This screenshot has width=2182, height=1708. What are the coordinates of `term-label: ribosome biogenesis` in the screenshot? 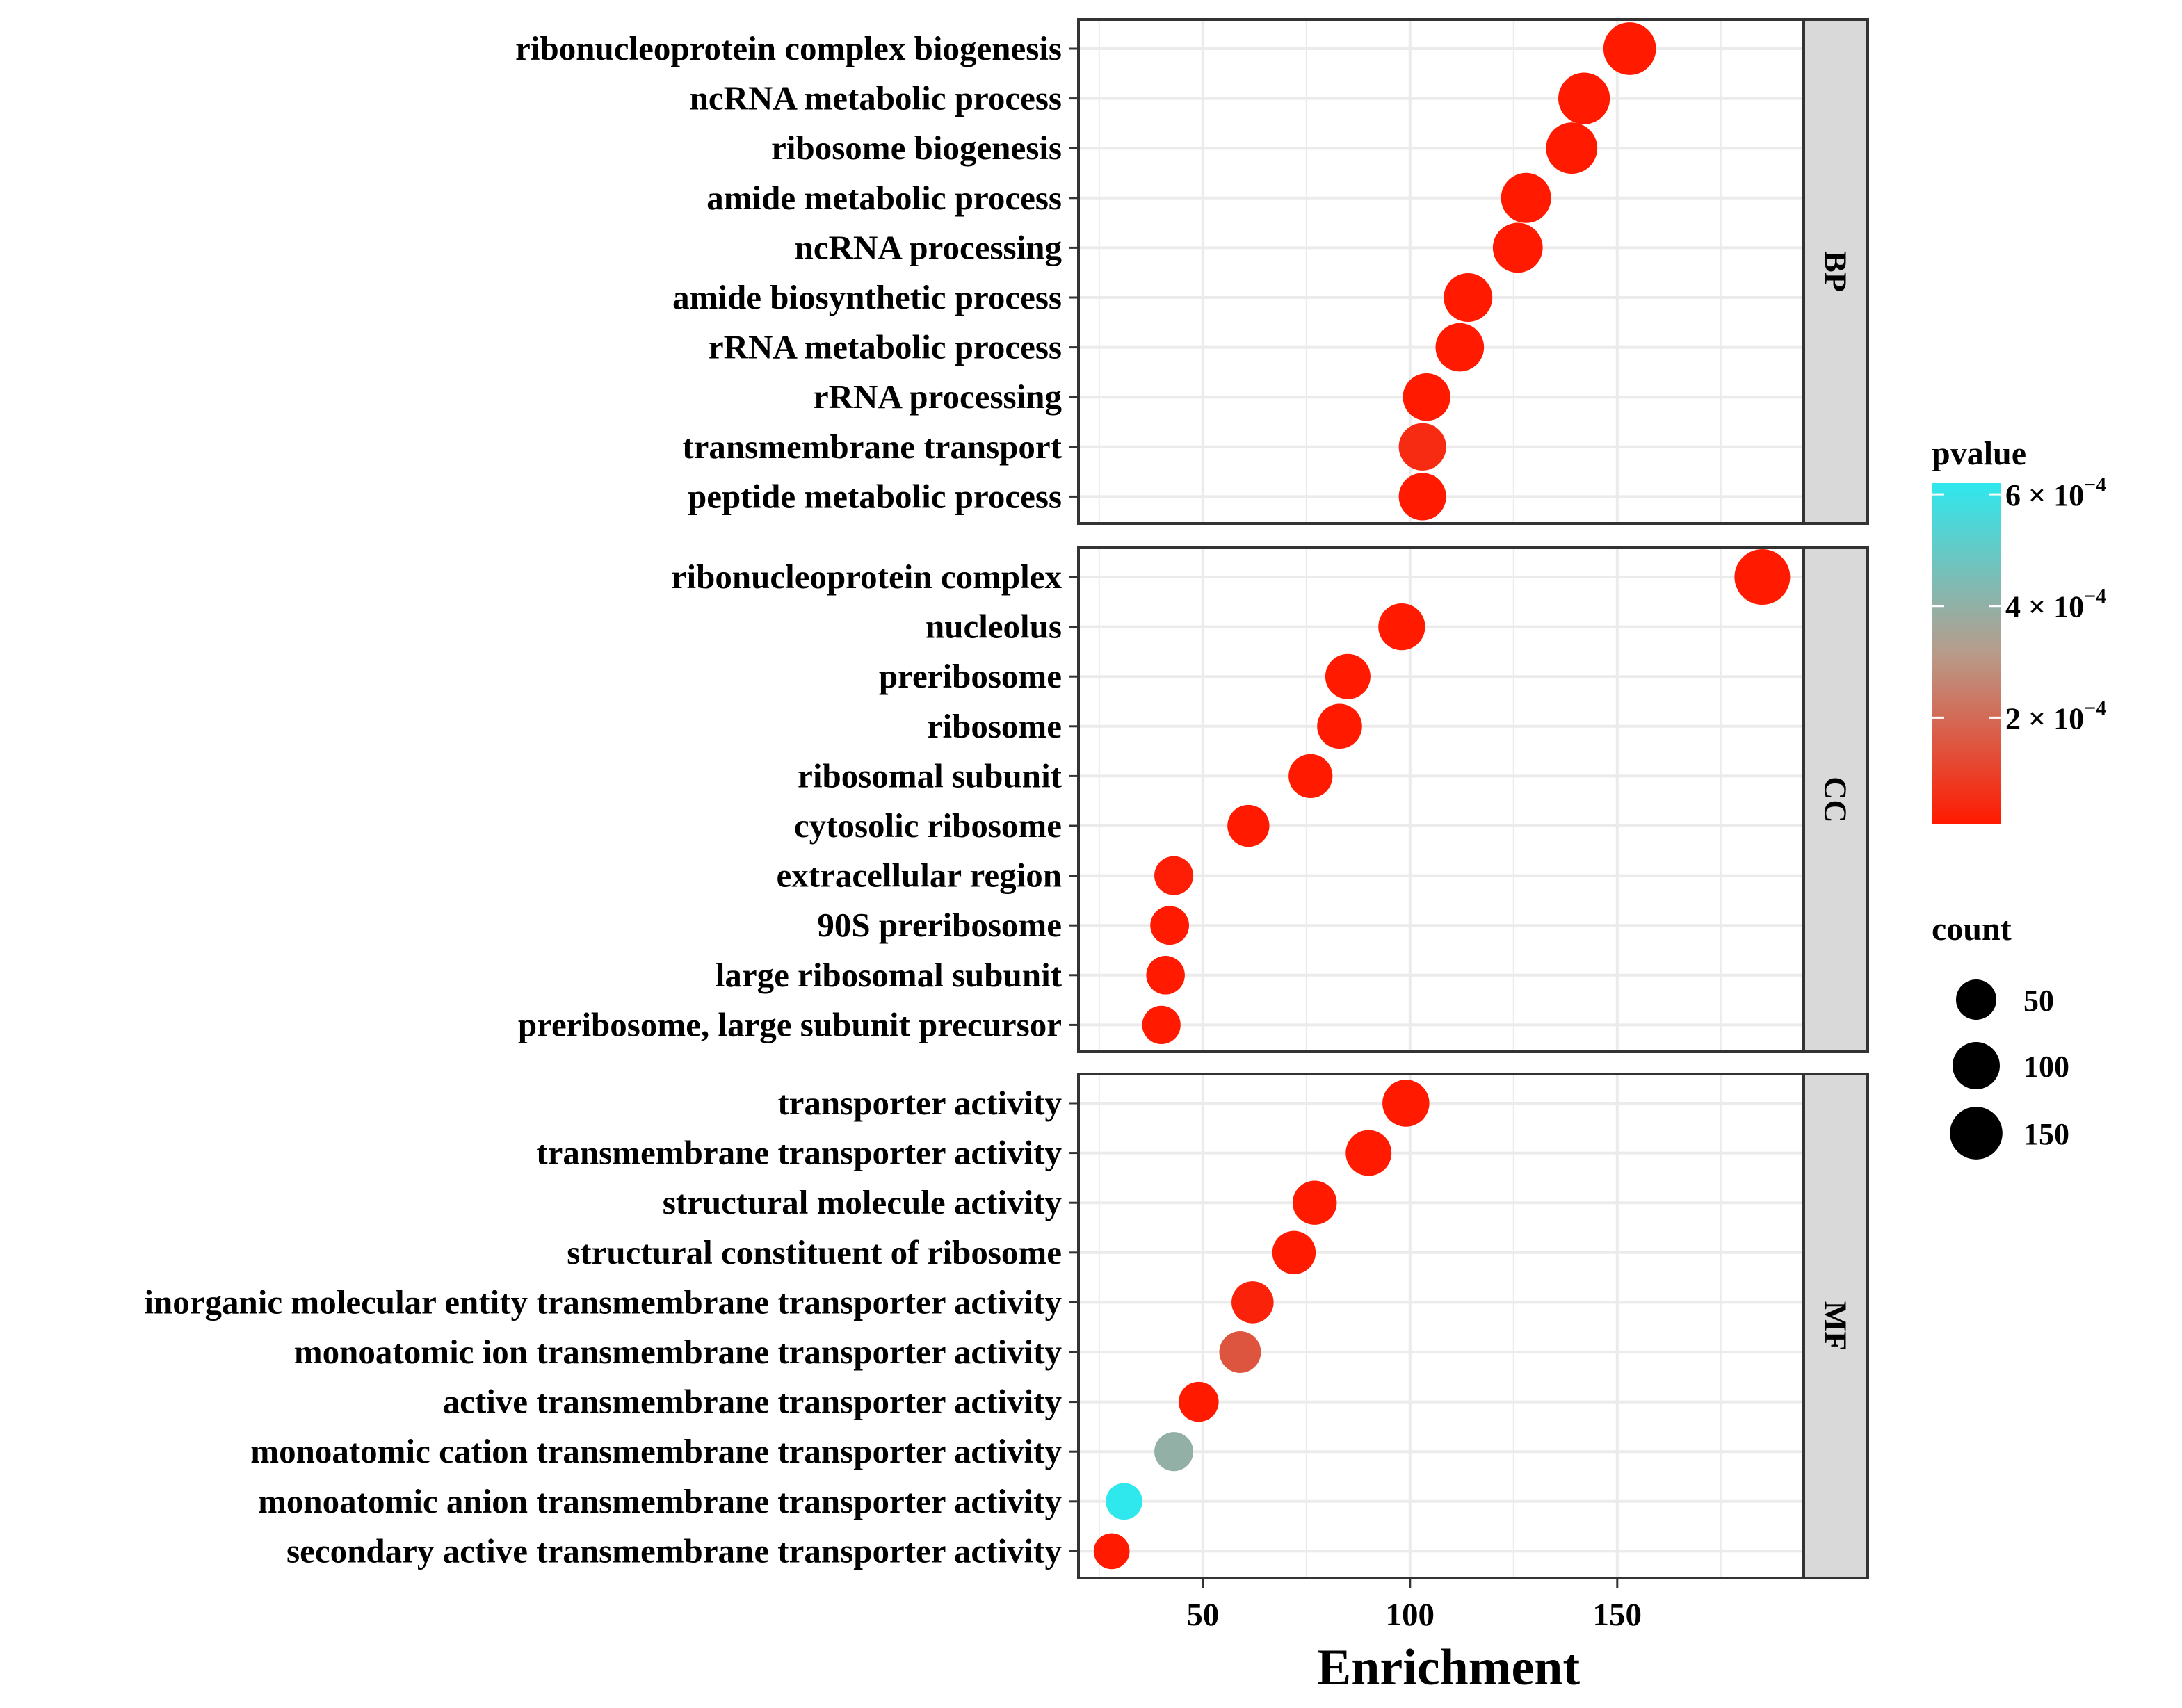 It's located at (916, 148).